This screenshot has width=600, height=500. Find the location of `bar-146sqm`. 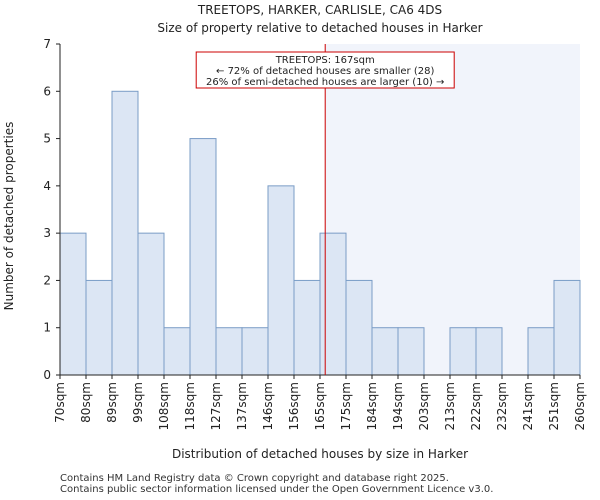

bar-146sqm is located at coordinates (281, 280).